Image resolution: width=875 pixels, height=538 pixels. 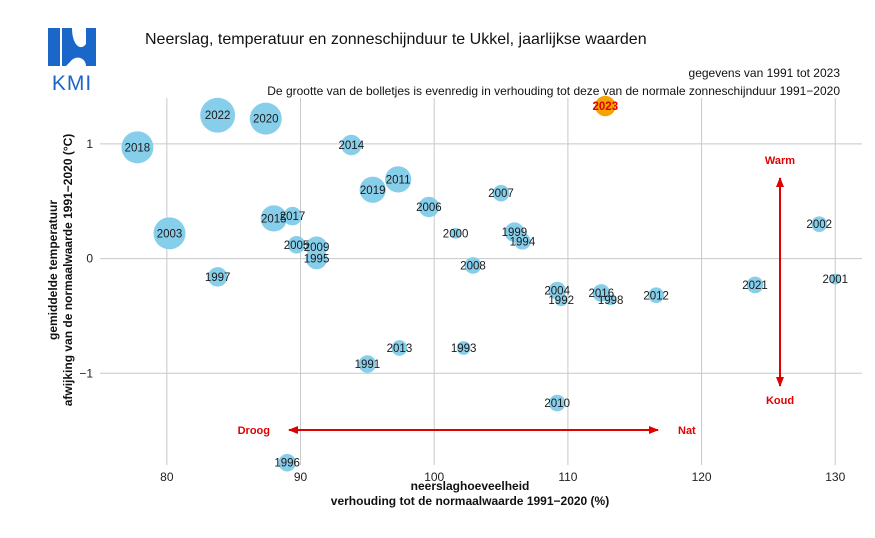 I want to click on year-label-2017: 2017, so click(x=293, y=217).